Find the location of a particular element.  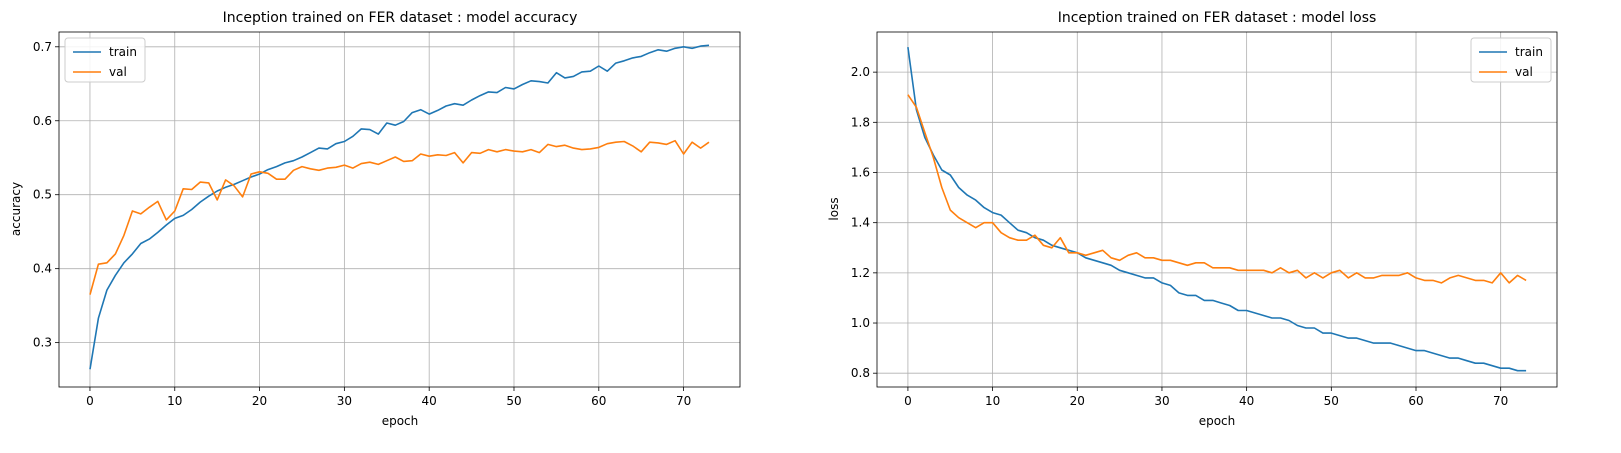

y-tick-label: 0.3 is located at coordinates (42, 343).